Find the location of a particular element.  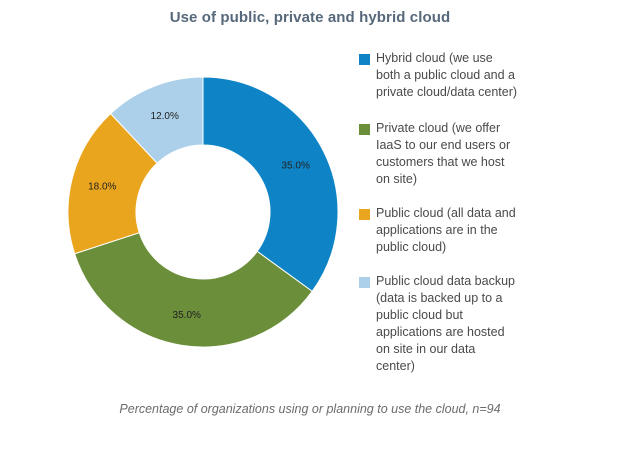

slice-private-cloud is located at coordinates (193, 290).